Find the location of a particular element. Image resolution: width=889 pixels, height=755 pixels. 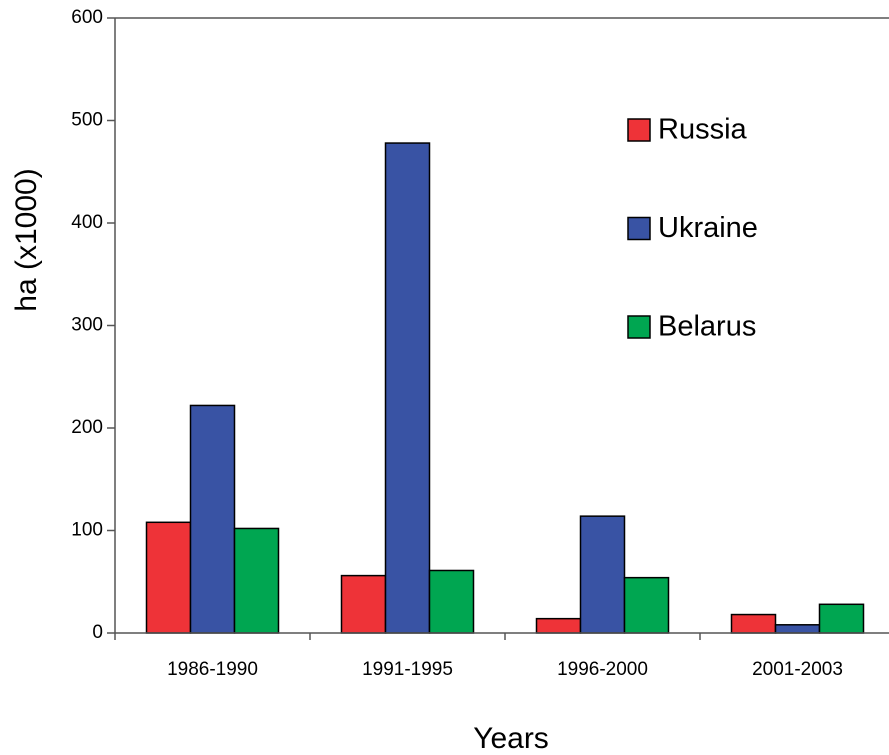

x-tick-label: 1996-2000 is located at coordinates (602, 669).